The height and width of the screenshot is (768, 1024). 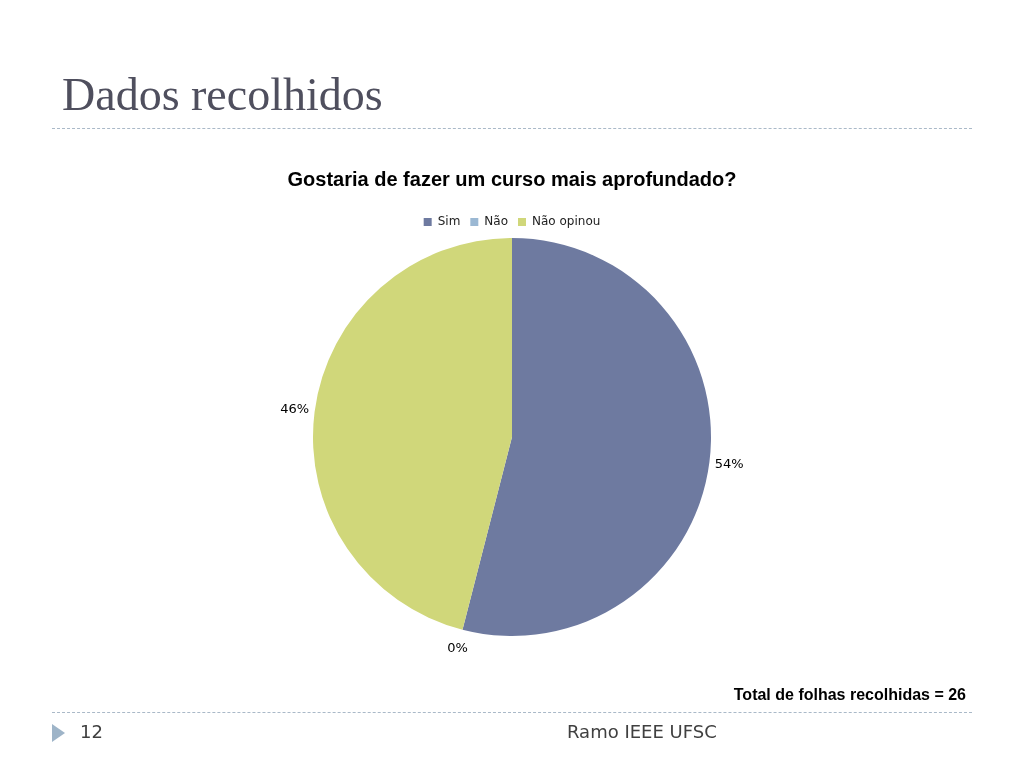 What do you see at coordinates (295, 408) in the screenshot?
I see `data-label: 46%` at bounding box center [295, 408].